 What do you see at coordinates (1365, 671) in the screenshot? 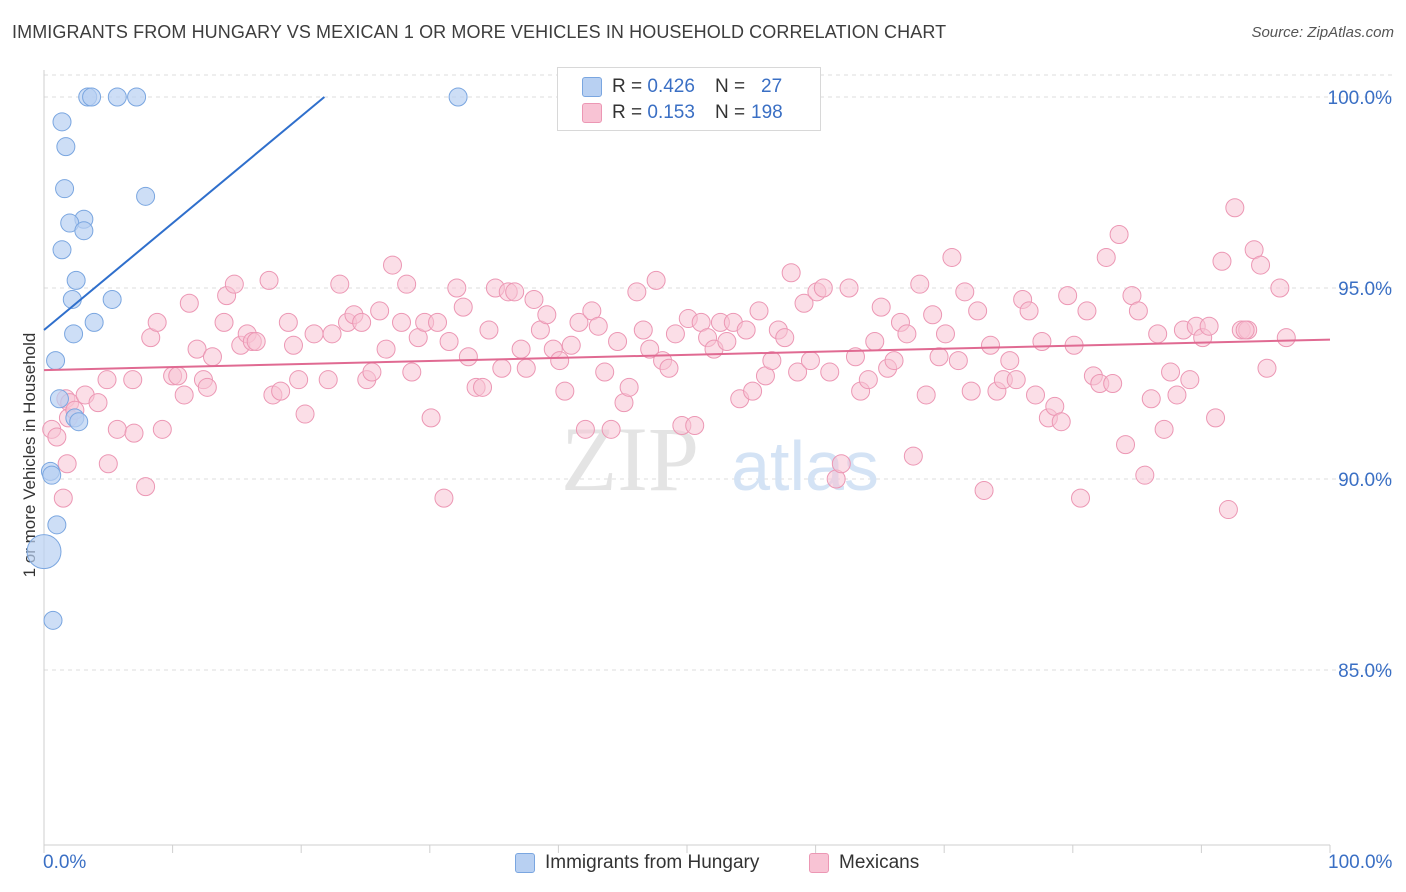
I see `y-tick-label: 85.0%` at bounding box center [1365, 671].